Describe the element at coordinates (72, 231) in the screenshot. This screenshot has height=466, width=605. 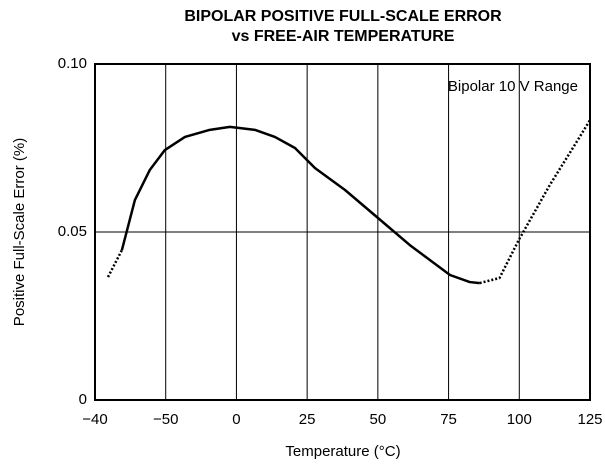
I see `y-tick-label: 0.05` at that location.